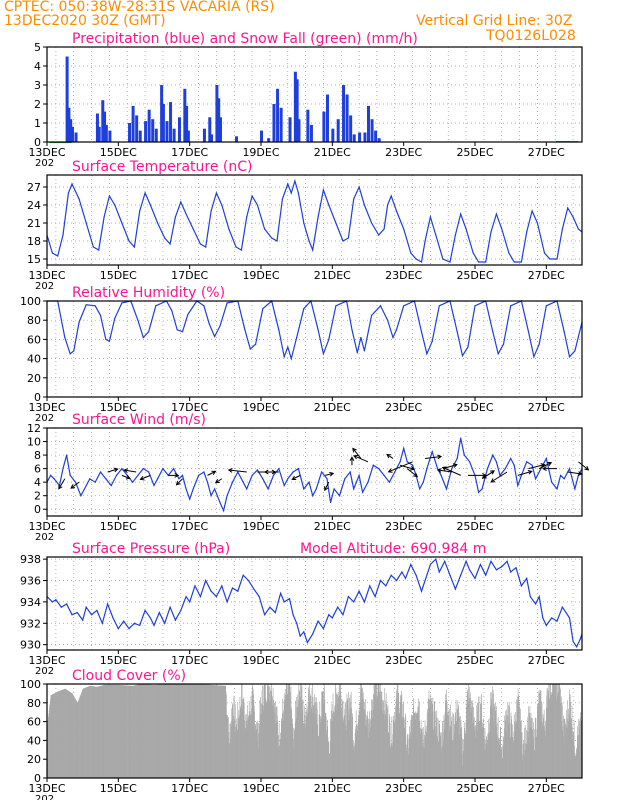 Image resolution: width=618 pixels, height=800 pixels. Describe the element at coordinates (162, 167) in the screenshot. I see `temperature-title: Surface Temperature (nC)` at that location.